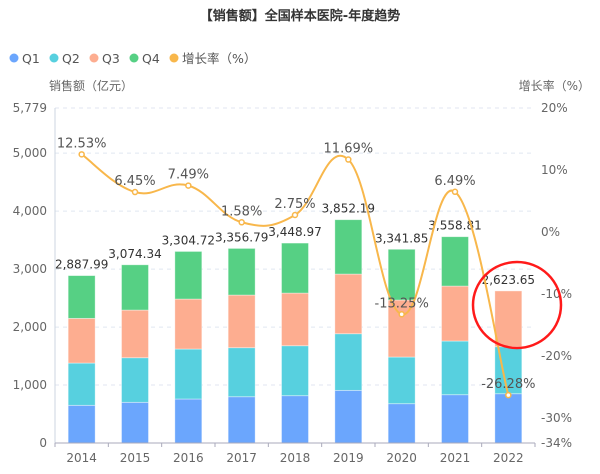  What do you see at coordinates (455, 313) in the screenshot?
I see `bar-q3-2021` at bounding box center [455, 313].